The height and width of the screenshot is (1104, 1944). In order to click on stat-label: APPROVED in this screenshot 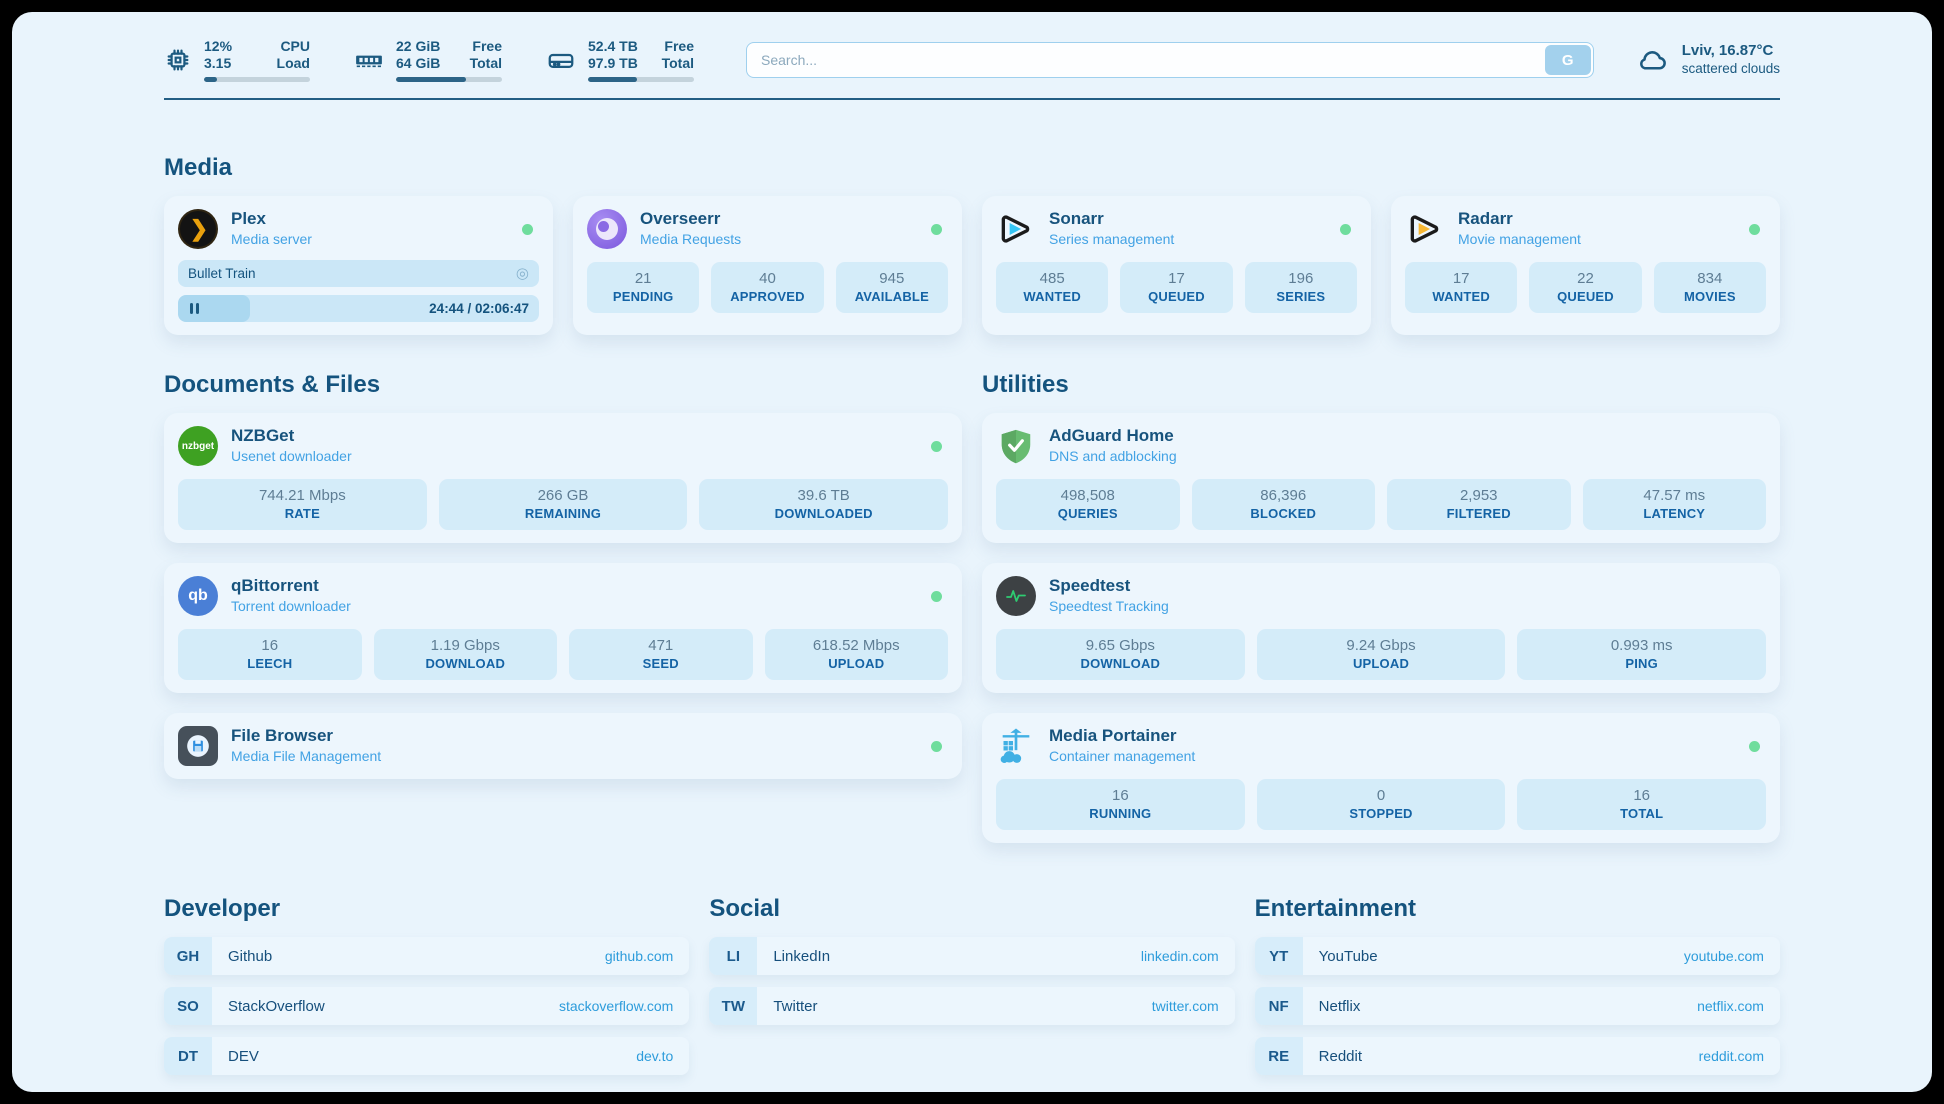, I will do `click(767, 296)`.